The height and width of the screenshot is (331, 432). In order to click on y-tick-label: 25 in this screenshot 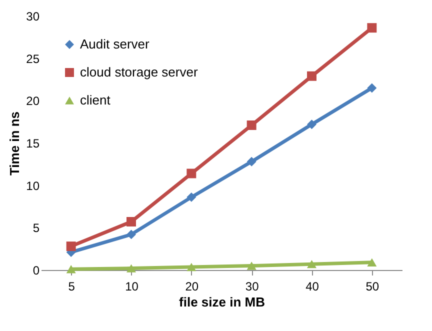, I will do `click(33, 59)`.